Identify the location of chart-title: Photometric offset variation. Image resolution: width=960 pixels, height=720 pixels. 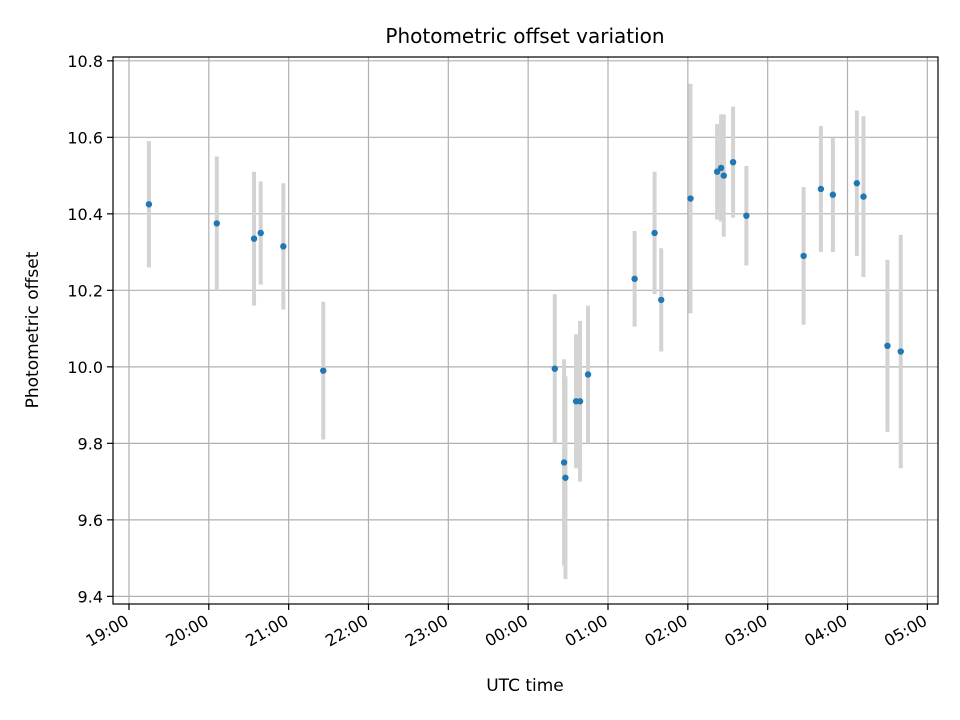
(524, 36).